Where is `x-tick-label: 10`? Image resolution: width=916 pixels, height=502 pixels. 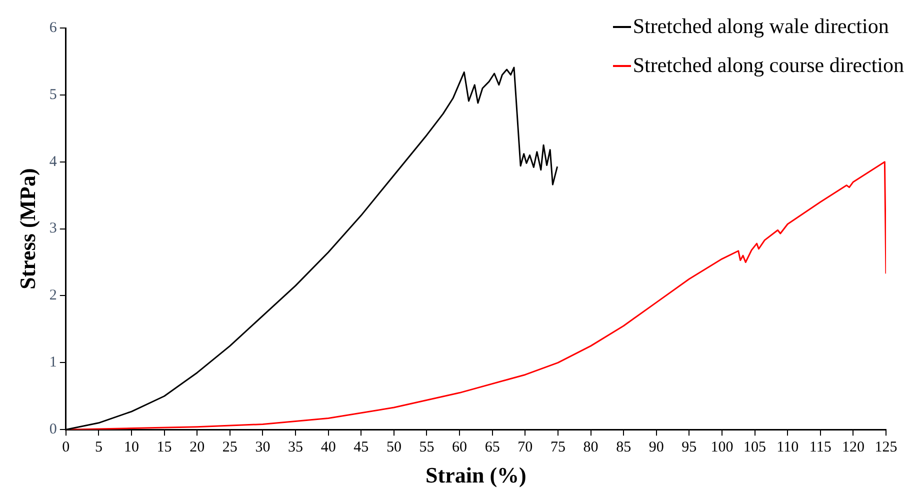 x-tick-label: 10 is located at coordinates (132, 448).